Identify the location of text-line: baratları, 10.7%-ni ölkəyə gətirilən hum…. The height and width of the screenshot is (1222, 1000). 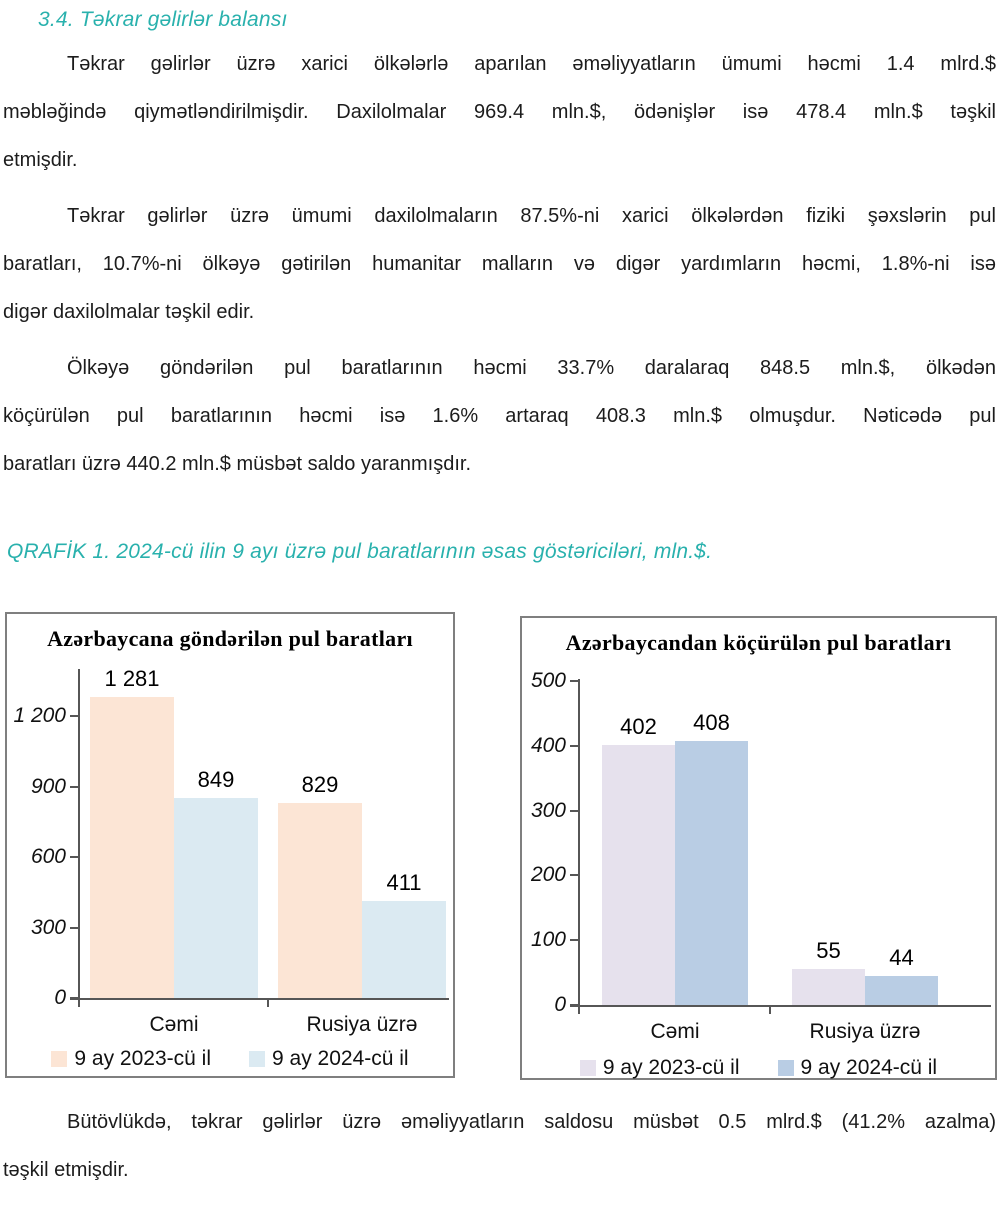
(499, 264).